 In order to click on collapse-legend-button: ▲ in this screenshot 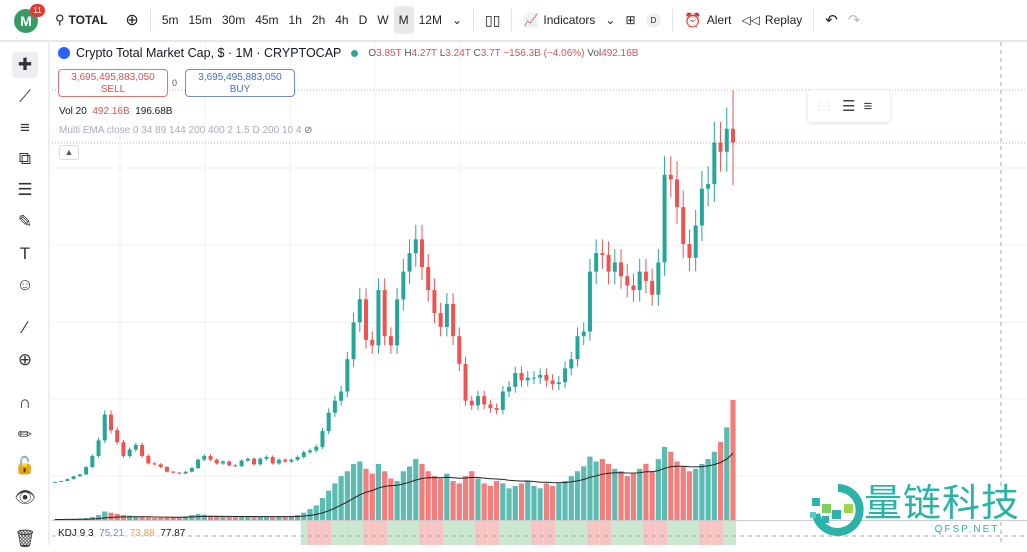, I will do `click(69, 152)`.